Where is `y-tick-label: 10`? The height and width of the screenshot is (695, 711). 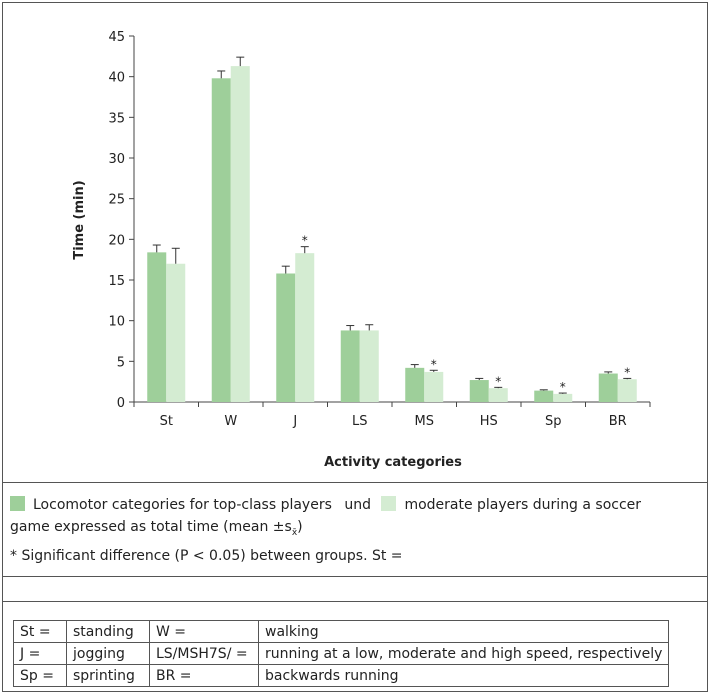 y-tick-label: 10 is located at coordinates (116, 322).